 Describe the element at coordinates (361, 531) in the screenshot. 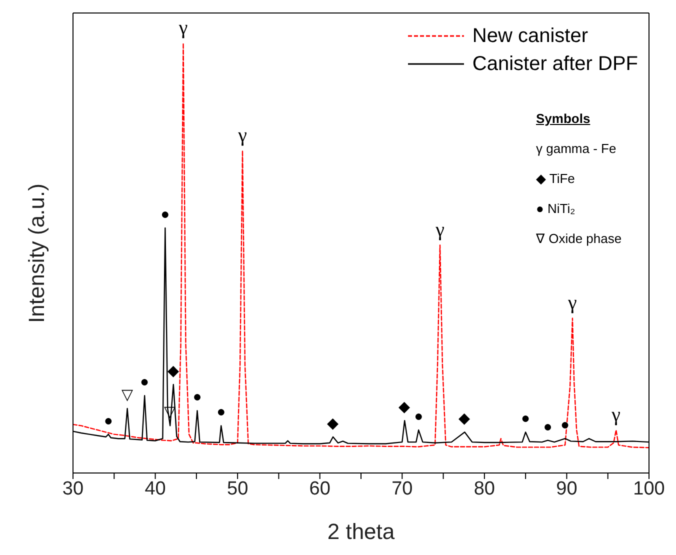

I see `x-axis-title: 2 theta` at that location.